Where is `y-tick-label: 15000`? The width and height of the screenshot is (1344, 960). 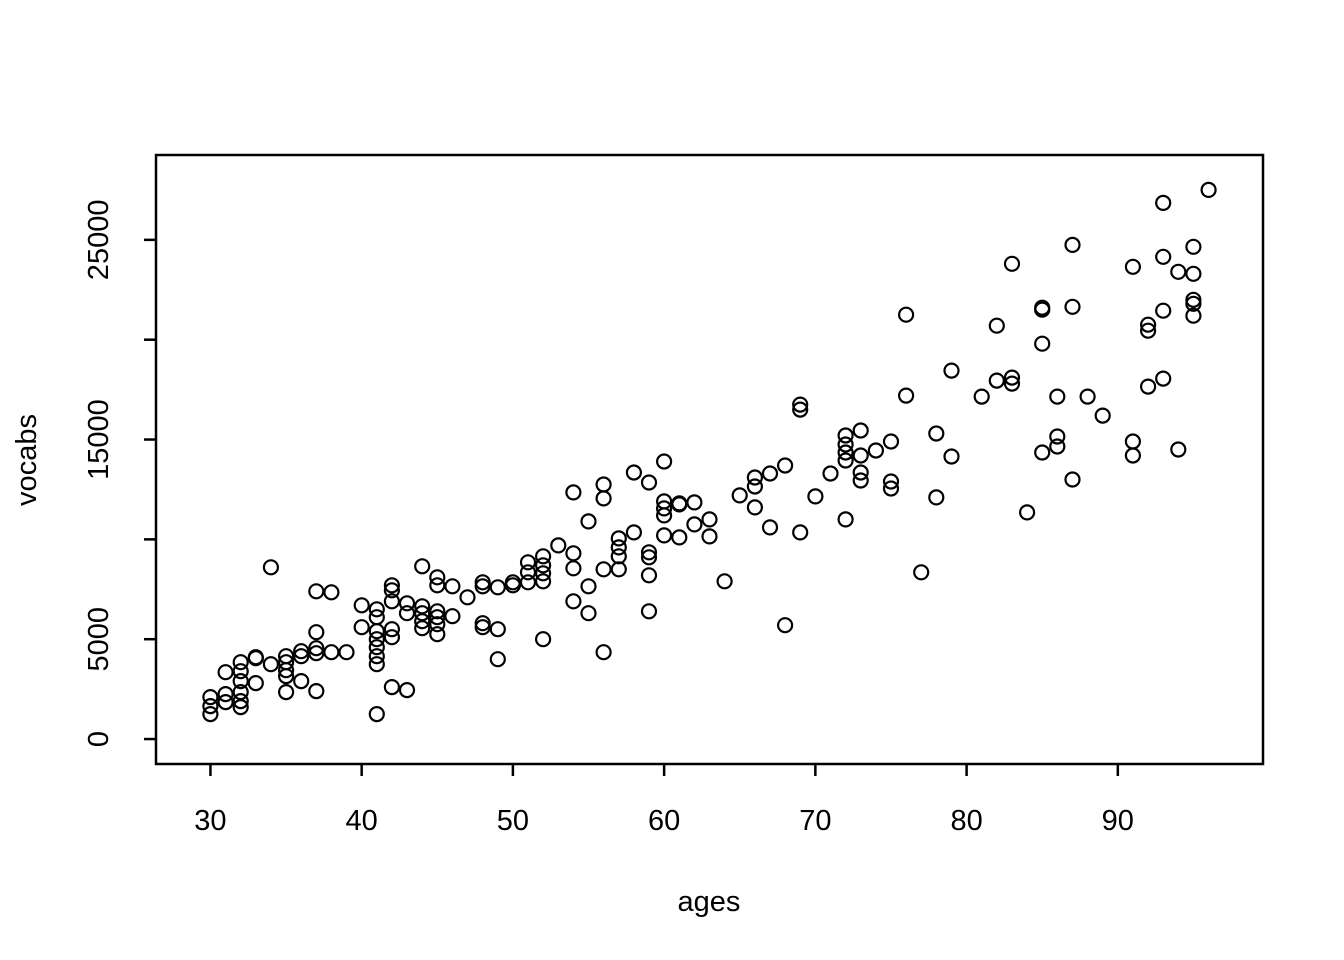
y-tick-label: 15000 is located at coordinates (99, 439).